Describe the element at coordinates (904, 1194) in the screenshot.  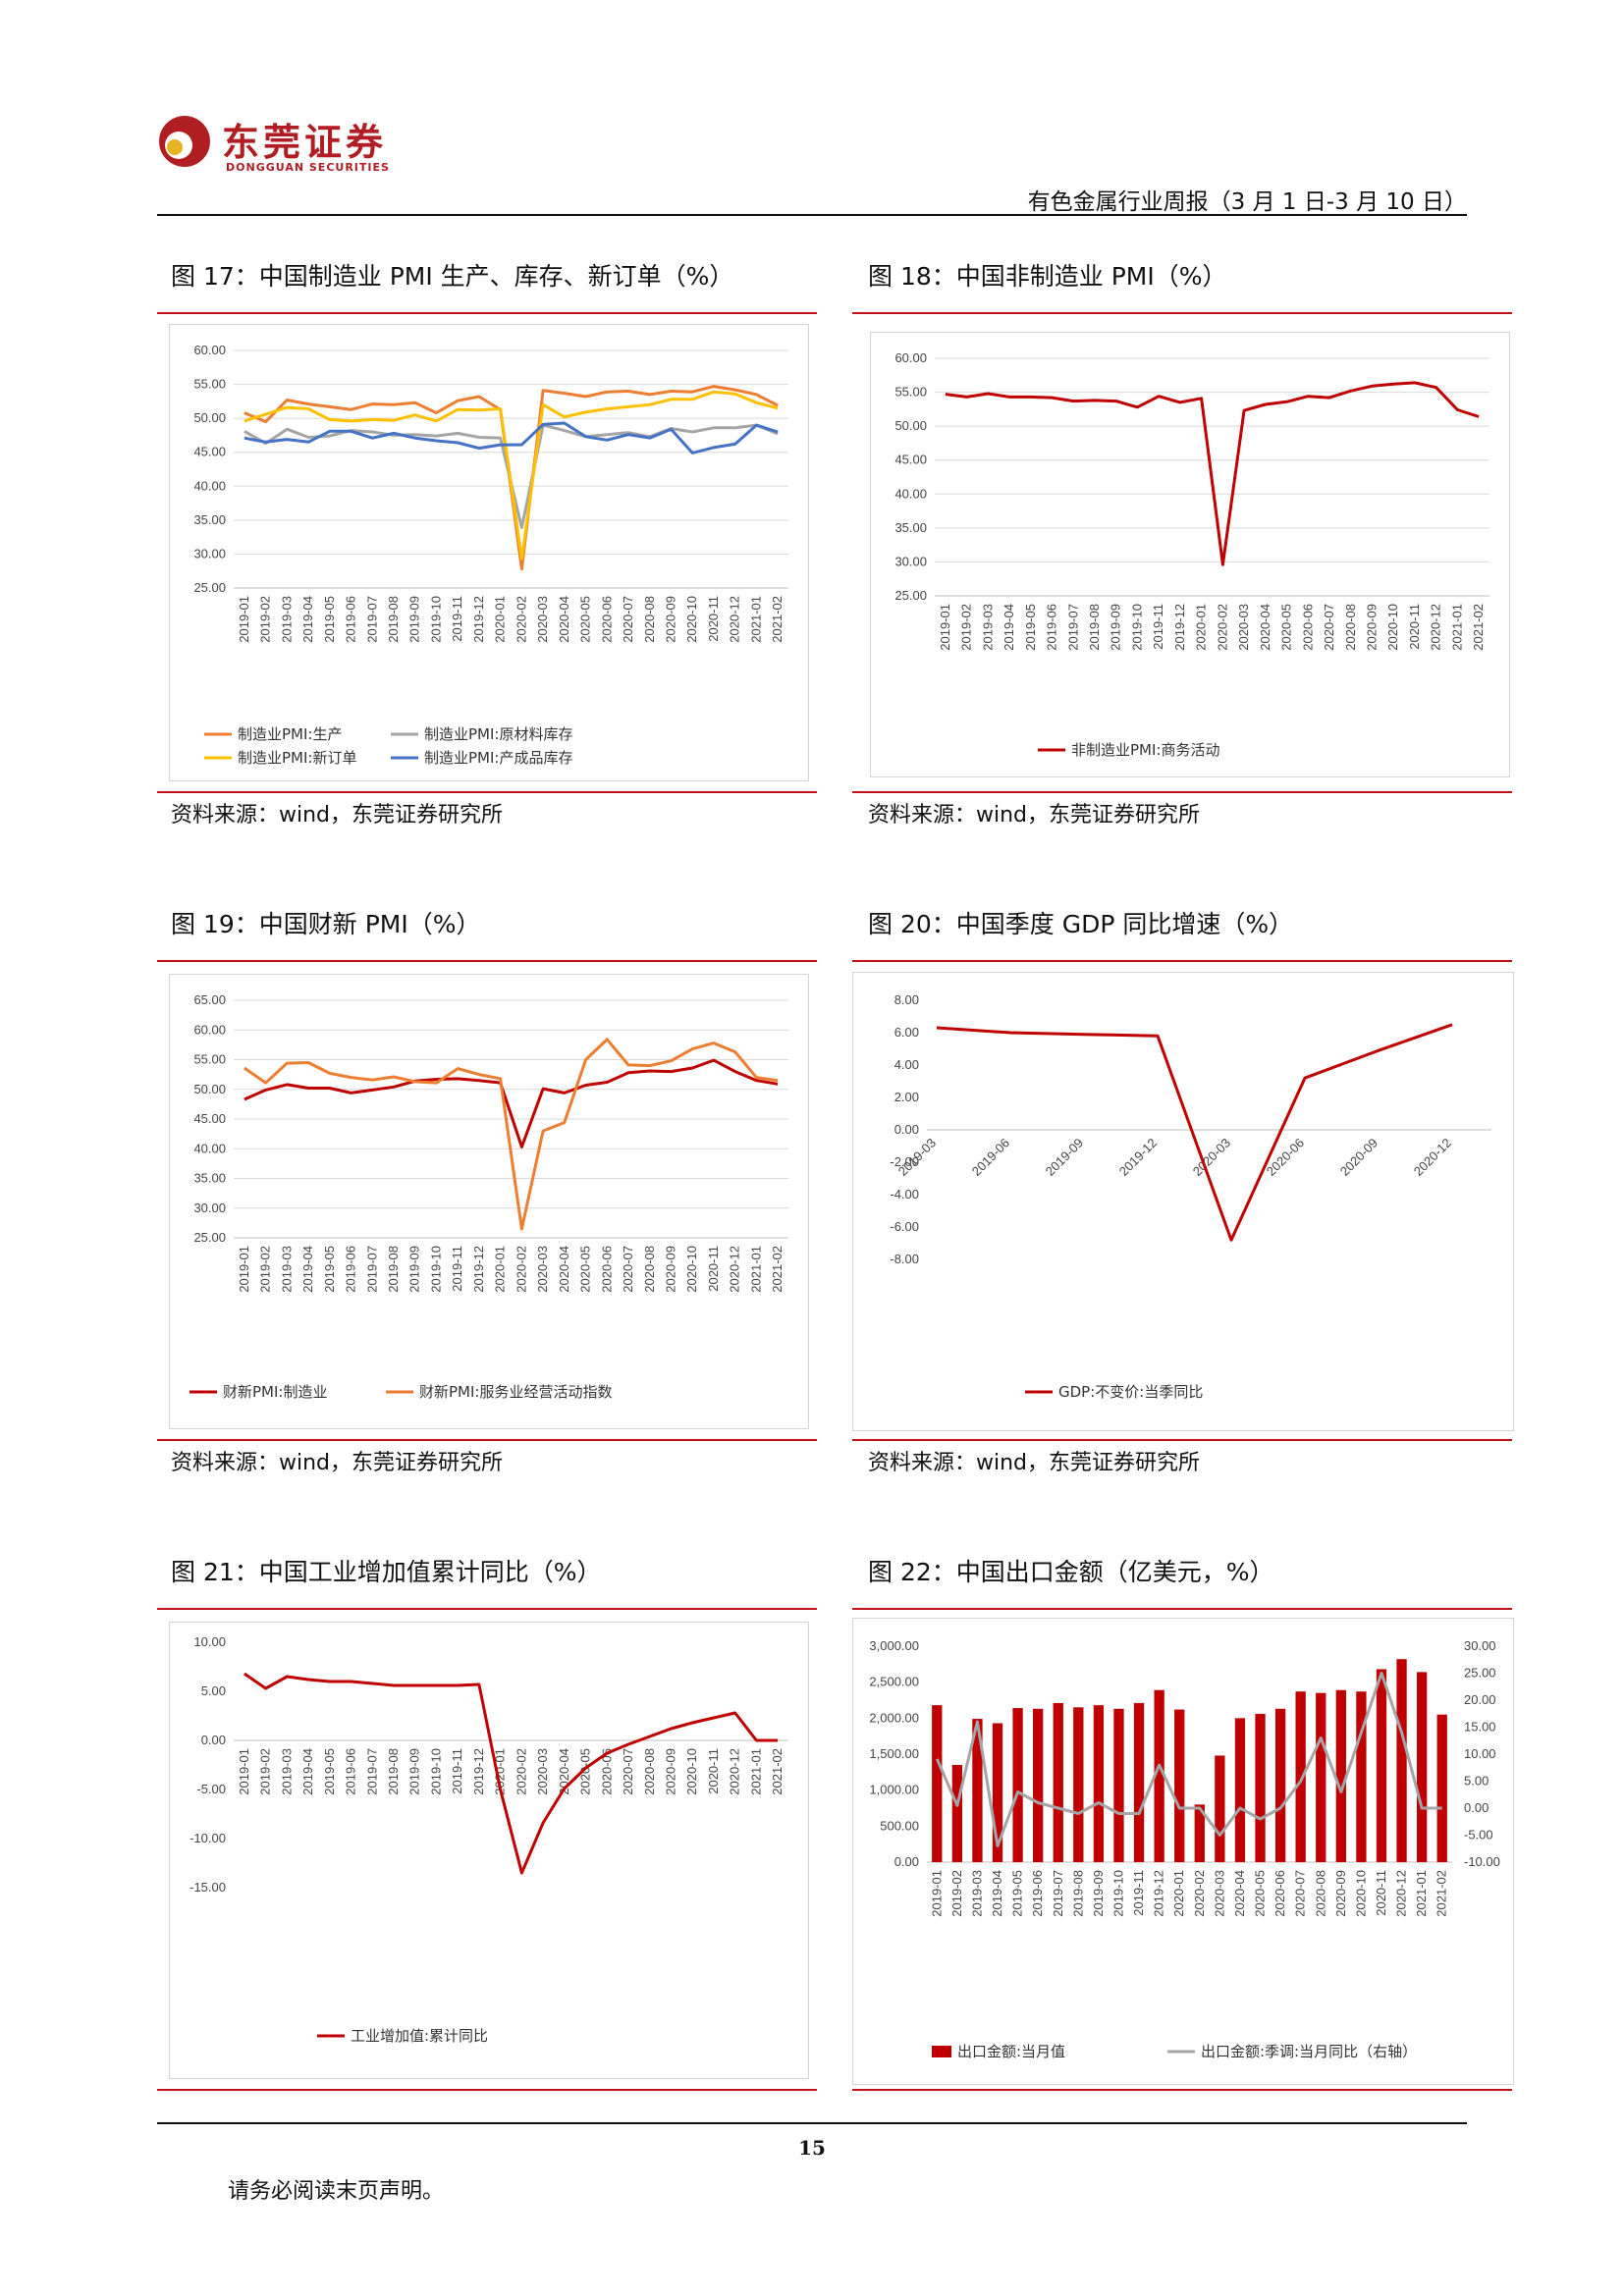
I see `y-tick-label: -4.00` at that location.